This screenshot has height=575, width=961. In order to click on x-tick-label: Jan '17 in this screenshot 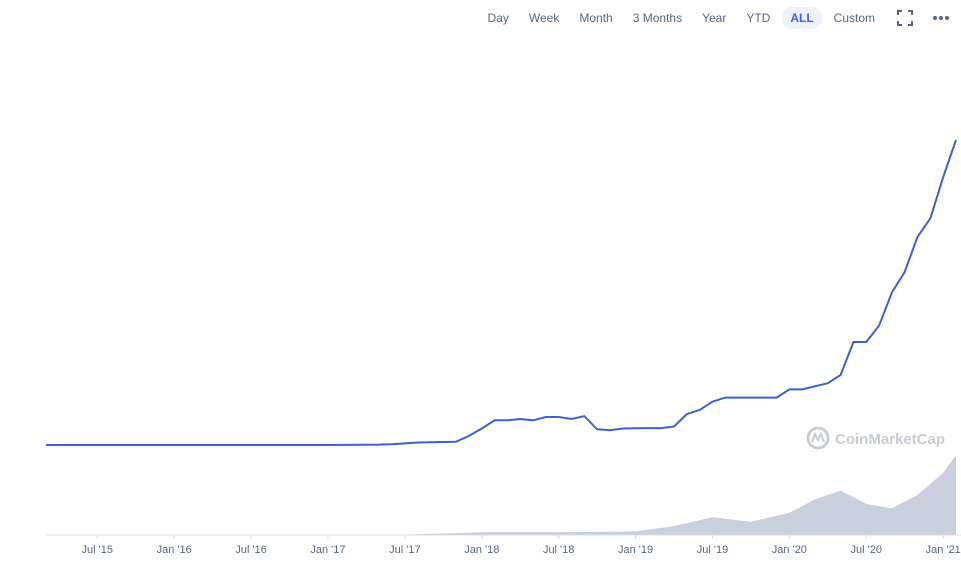, I will do `click(327, 550)`.